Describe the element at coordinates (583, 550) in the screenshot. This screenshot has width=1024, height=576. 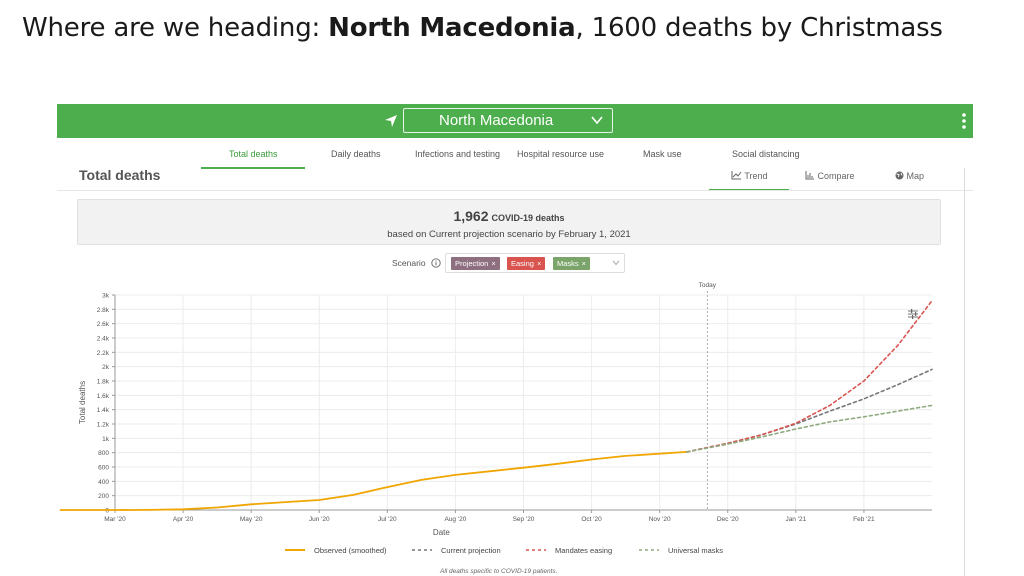
I see `legend-label: Mandates easing` at that location.